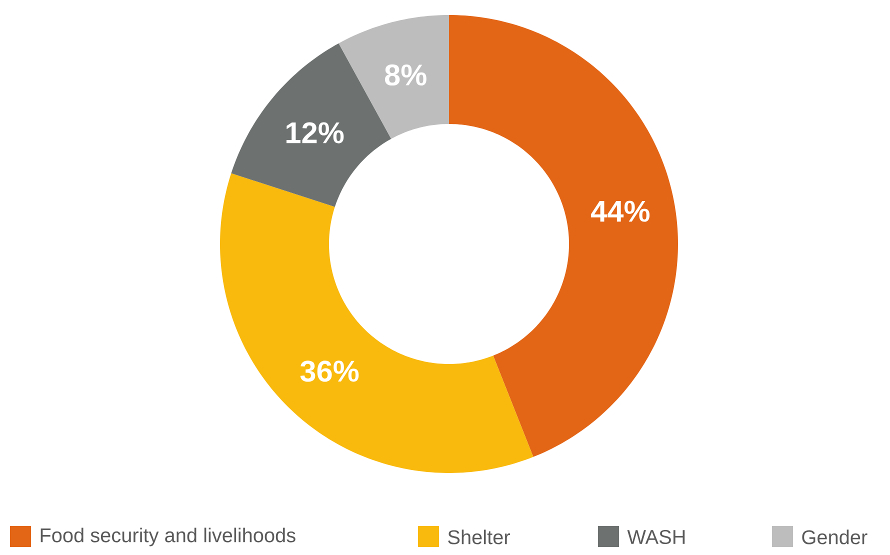 This screenshot has width=890, height=555. What do you see at coordinates (315, 133) in the screenshot?
I see `data-label: 12%` at bounding box center [315, 133].